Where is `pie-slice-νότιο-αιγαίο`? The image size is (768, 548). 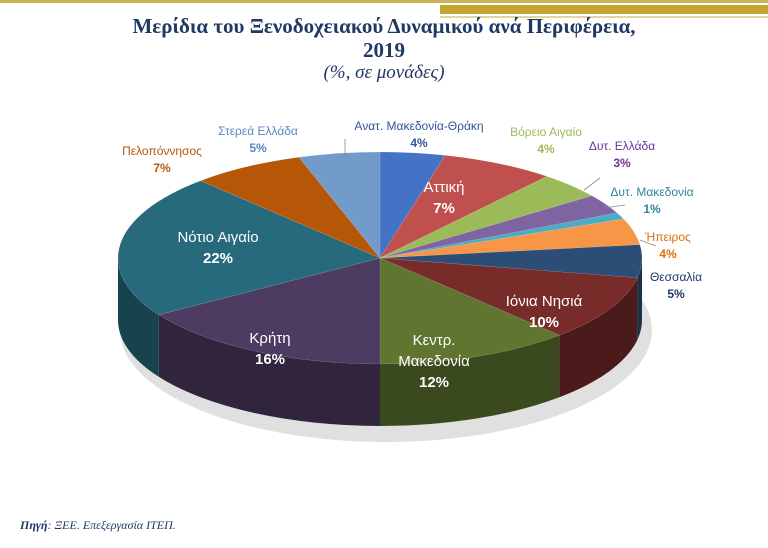 pie-slice-νότιο-αιγαίο is located at coordinates (249, 248).